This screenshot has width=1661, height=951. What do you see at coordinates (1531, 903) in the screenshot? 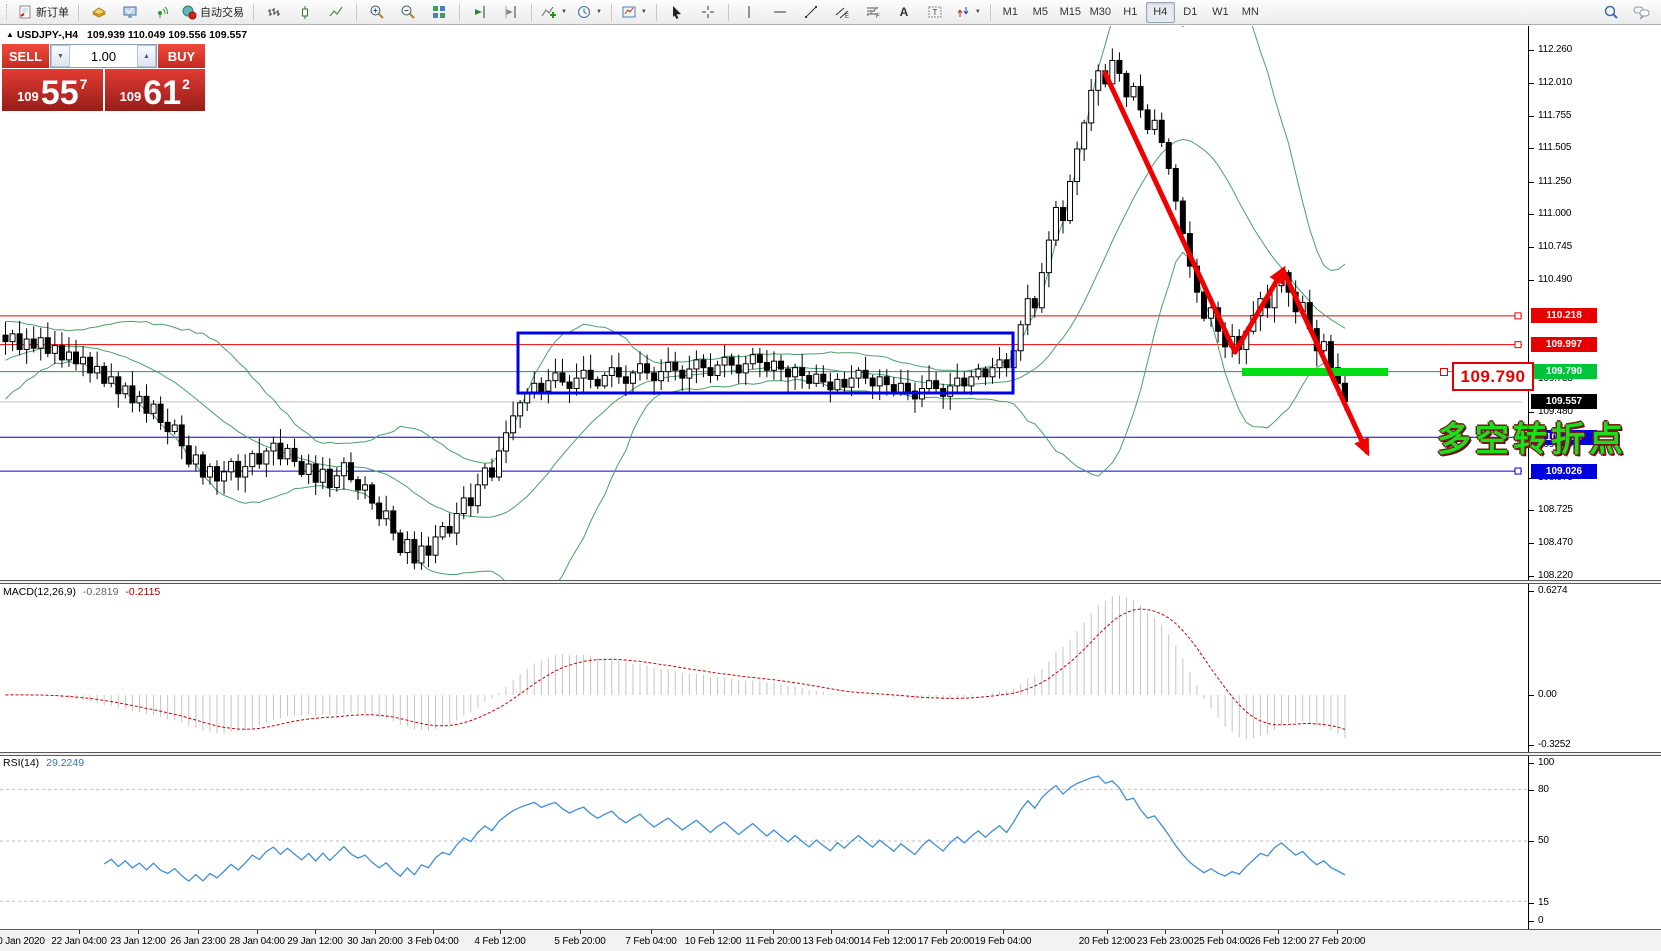
I see `rsi-tick-mark` at bounding box center [1531, 903].